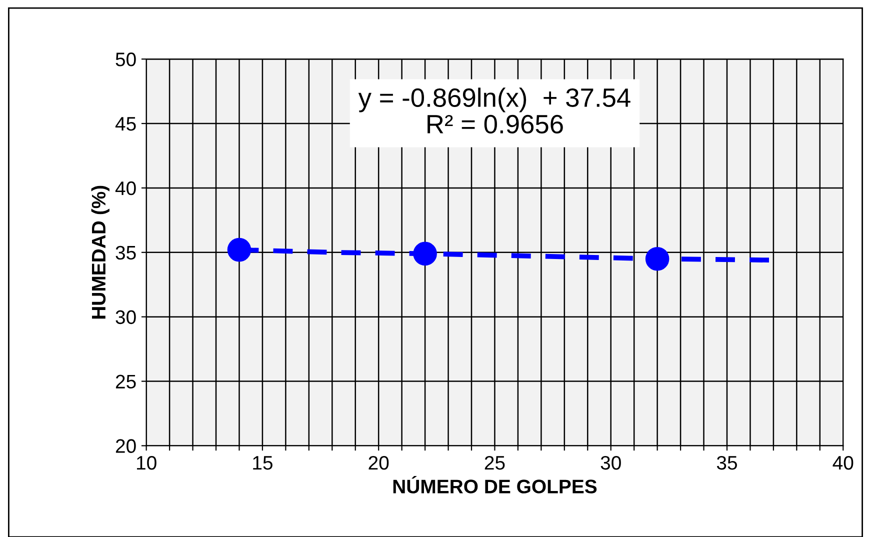 Image resolution: width=871 pixels, height=537 pixels. What do you see at coordinates (125, 124) in the screenshot?
I see `y-tick-label: 45` at bounding box center [125, 124].